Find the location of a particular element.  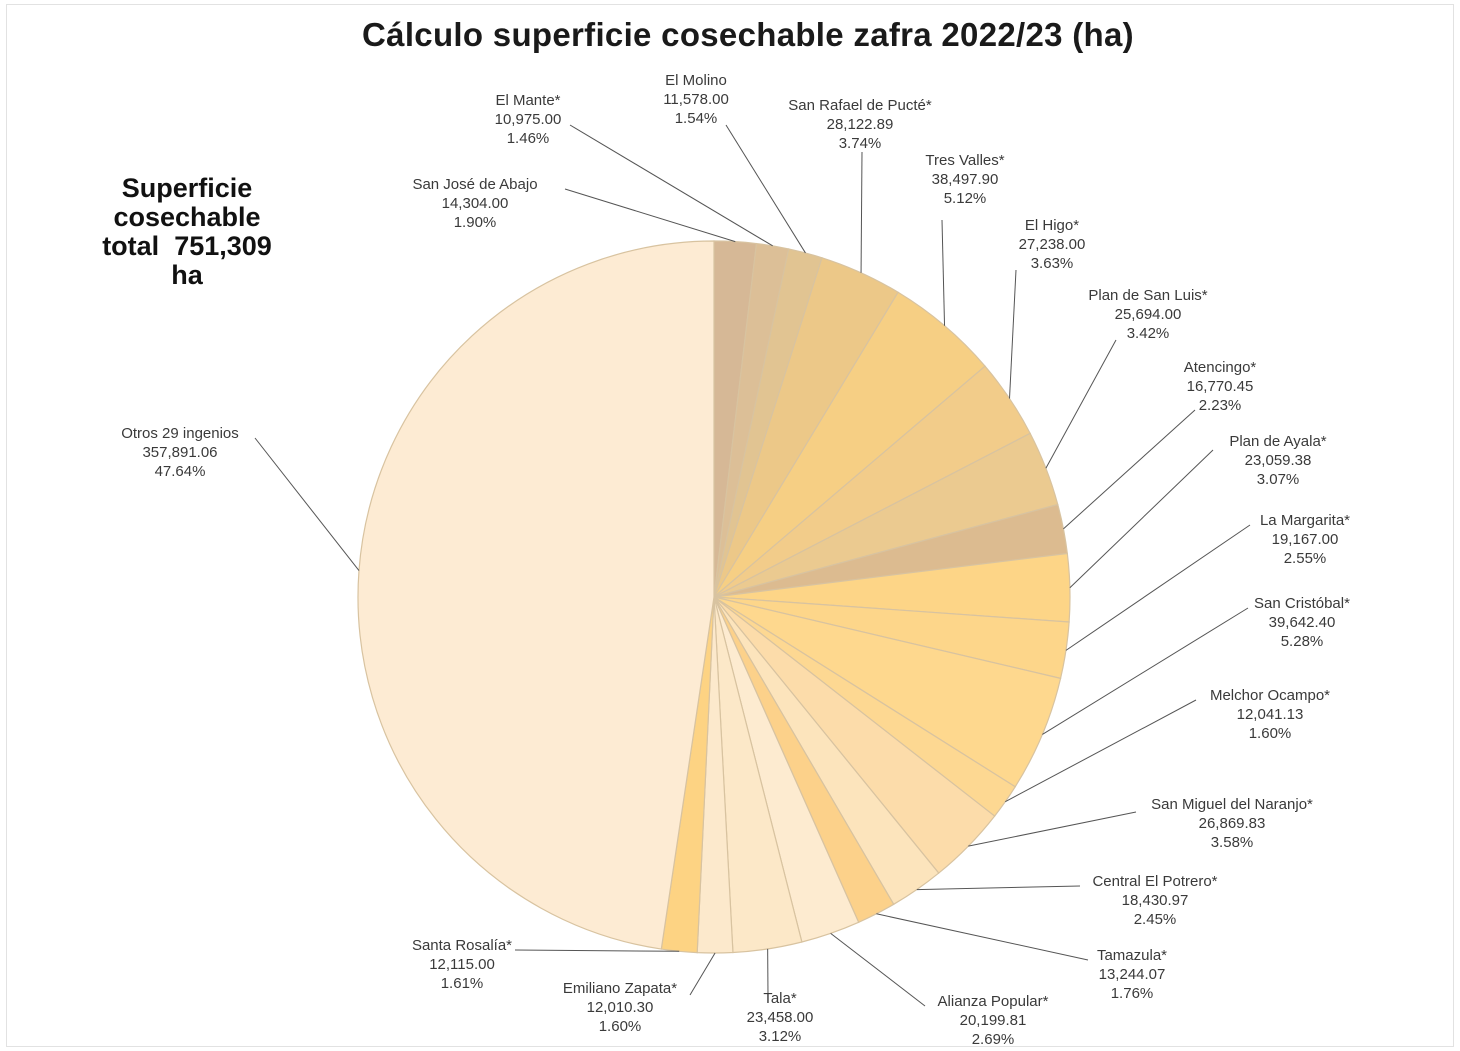

total-line-4: ha is located at coordinates (187, 275).